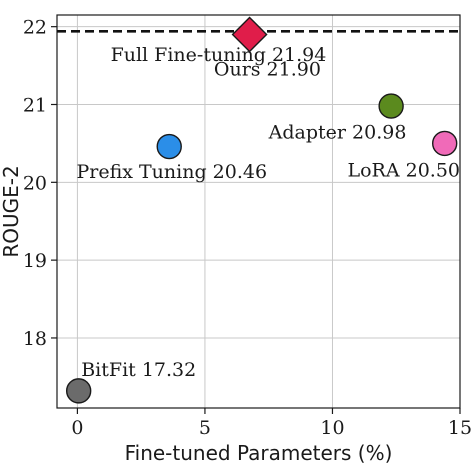  I want to click on y-tick-label: 18, so click(35, 339).